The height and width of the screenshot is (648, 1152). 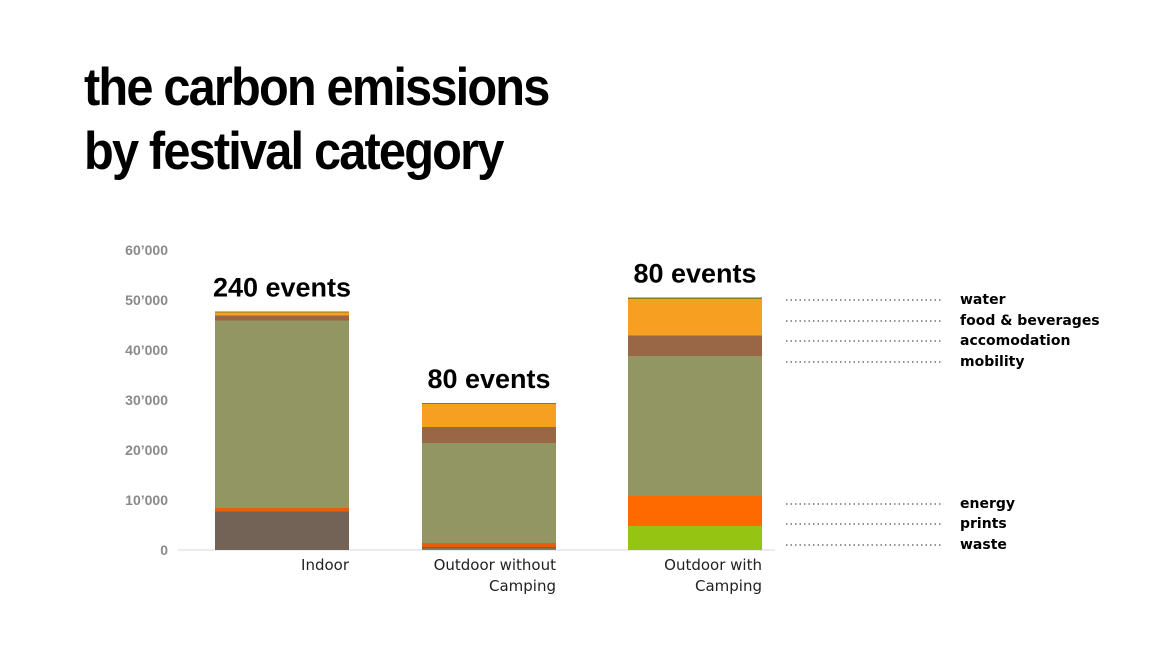 I want to click on y-tick-label: 40’000, so click(x=146, y=350).